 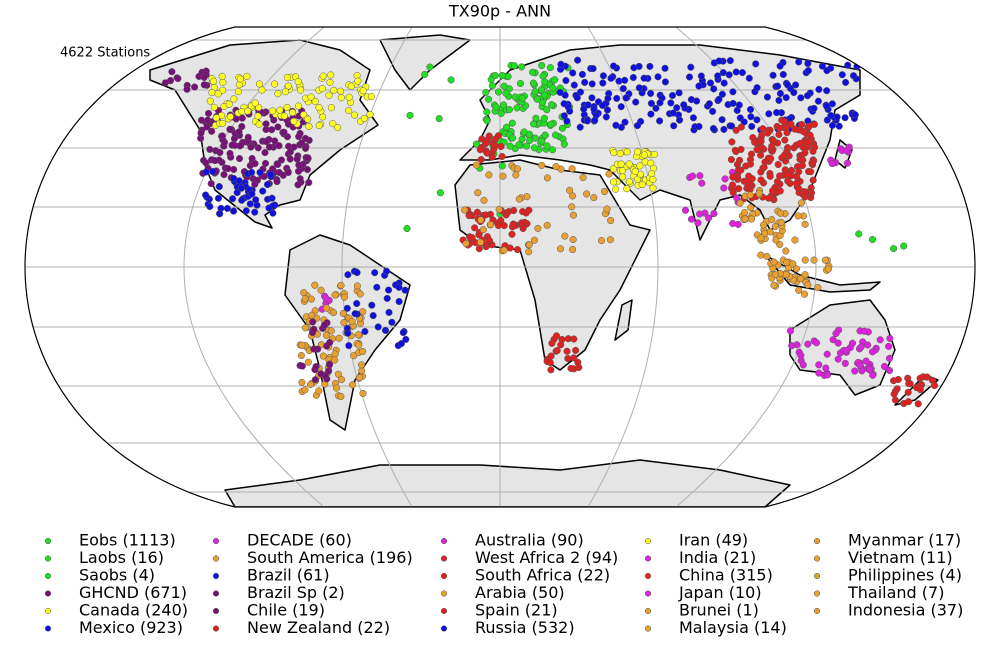 I want to click on legend-label: Brunei (1), so click(x=719, y=610).